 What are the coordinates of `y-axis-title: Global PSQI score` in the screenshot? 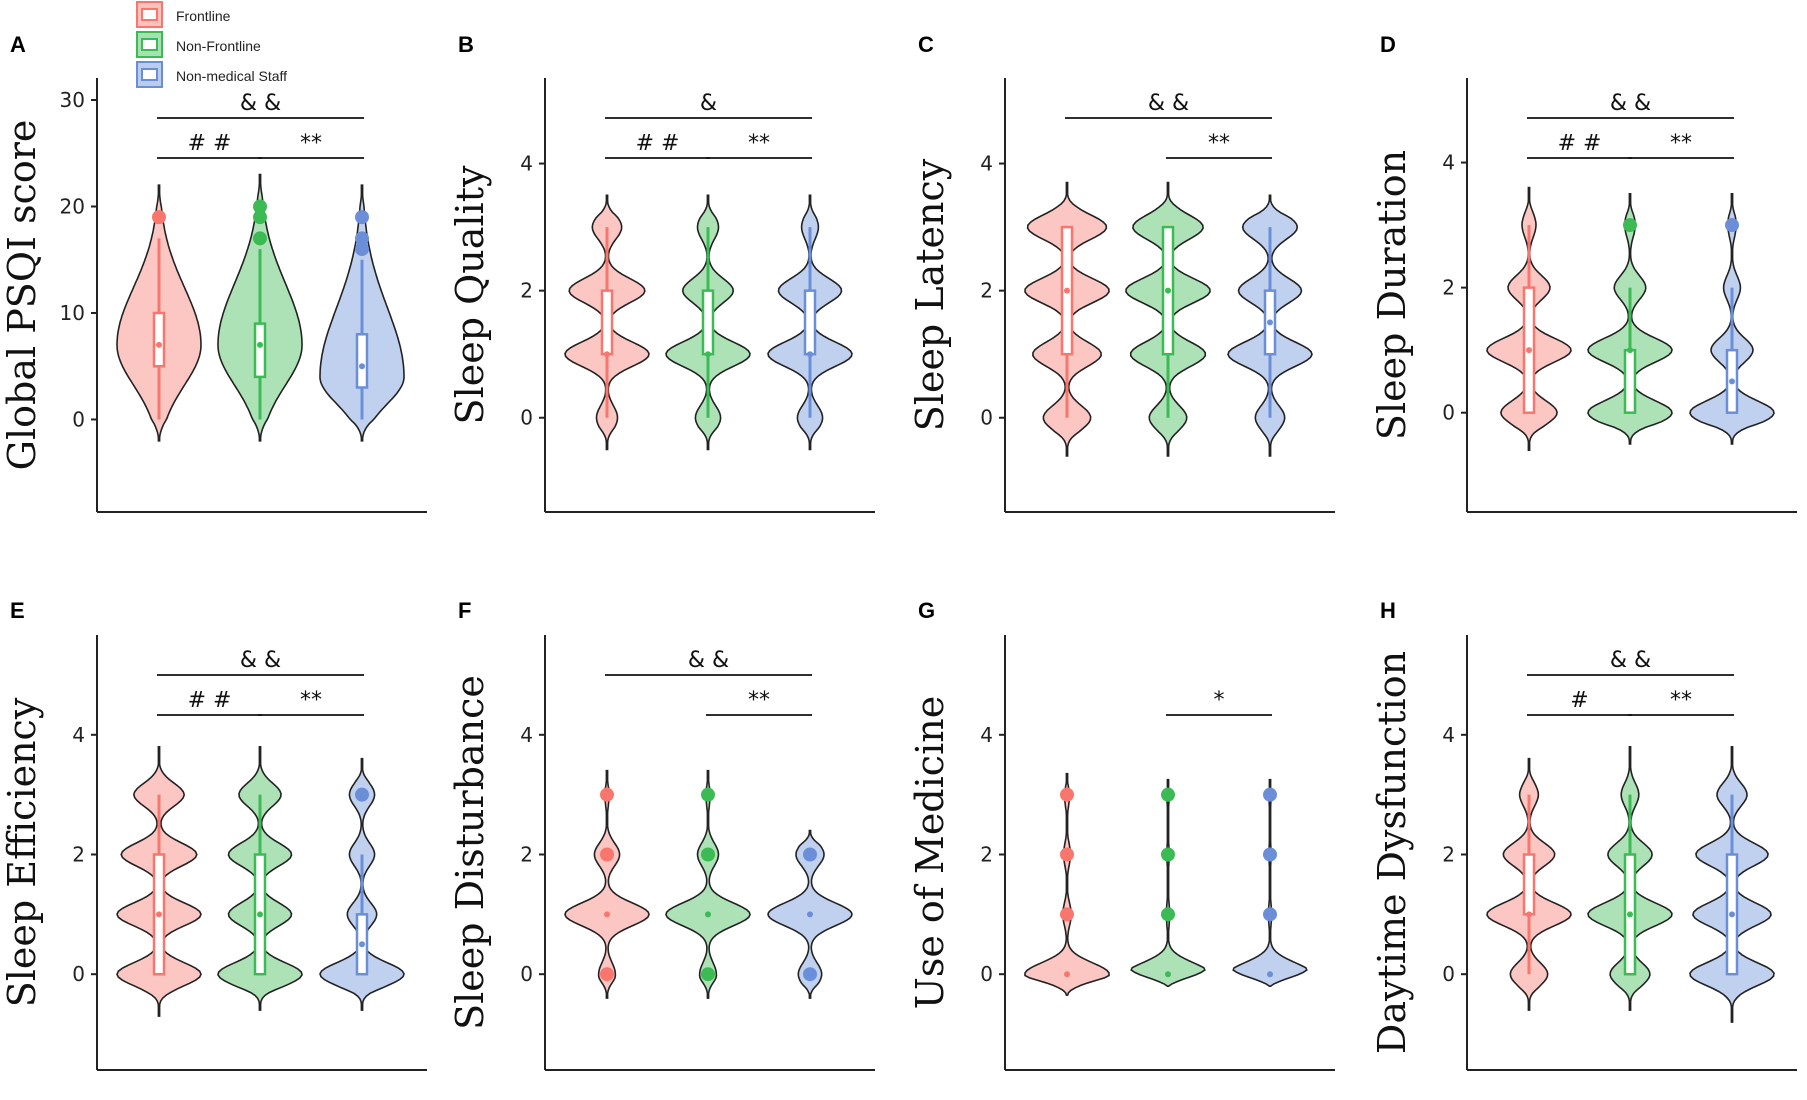 It's located at (22, 295).